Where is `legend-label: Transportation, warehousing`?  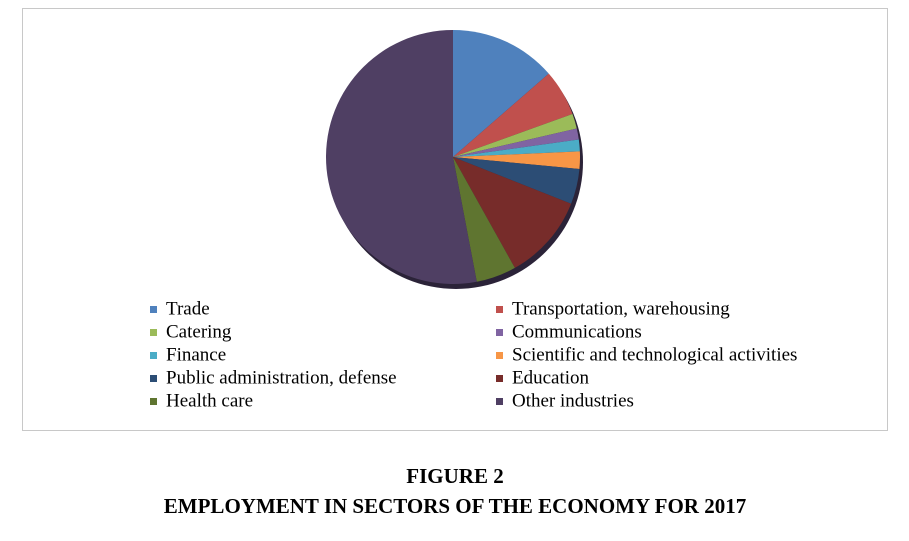 legend-label: Transportation, warehousing is located at coordinates (621, 308).